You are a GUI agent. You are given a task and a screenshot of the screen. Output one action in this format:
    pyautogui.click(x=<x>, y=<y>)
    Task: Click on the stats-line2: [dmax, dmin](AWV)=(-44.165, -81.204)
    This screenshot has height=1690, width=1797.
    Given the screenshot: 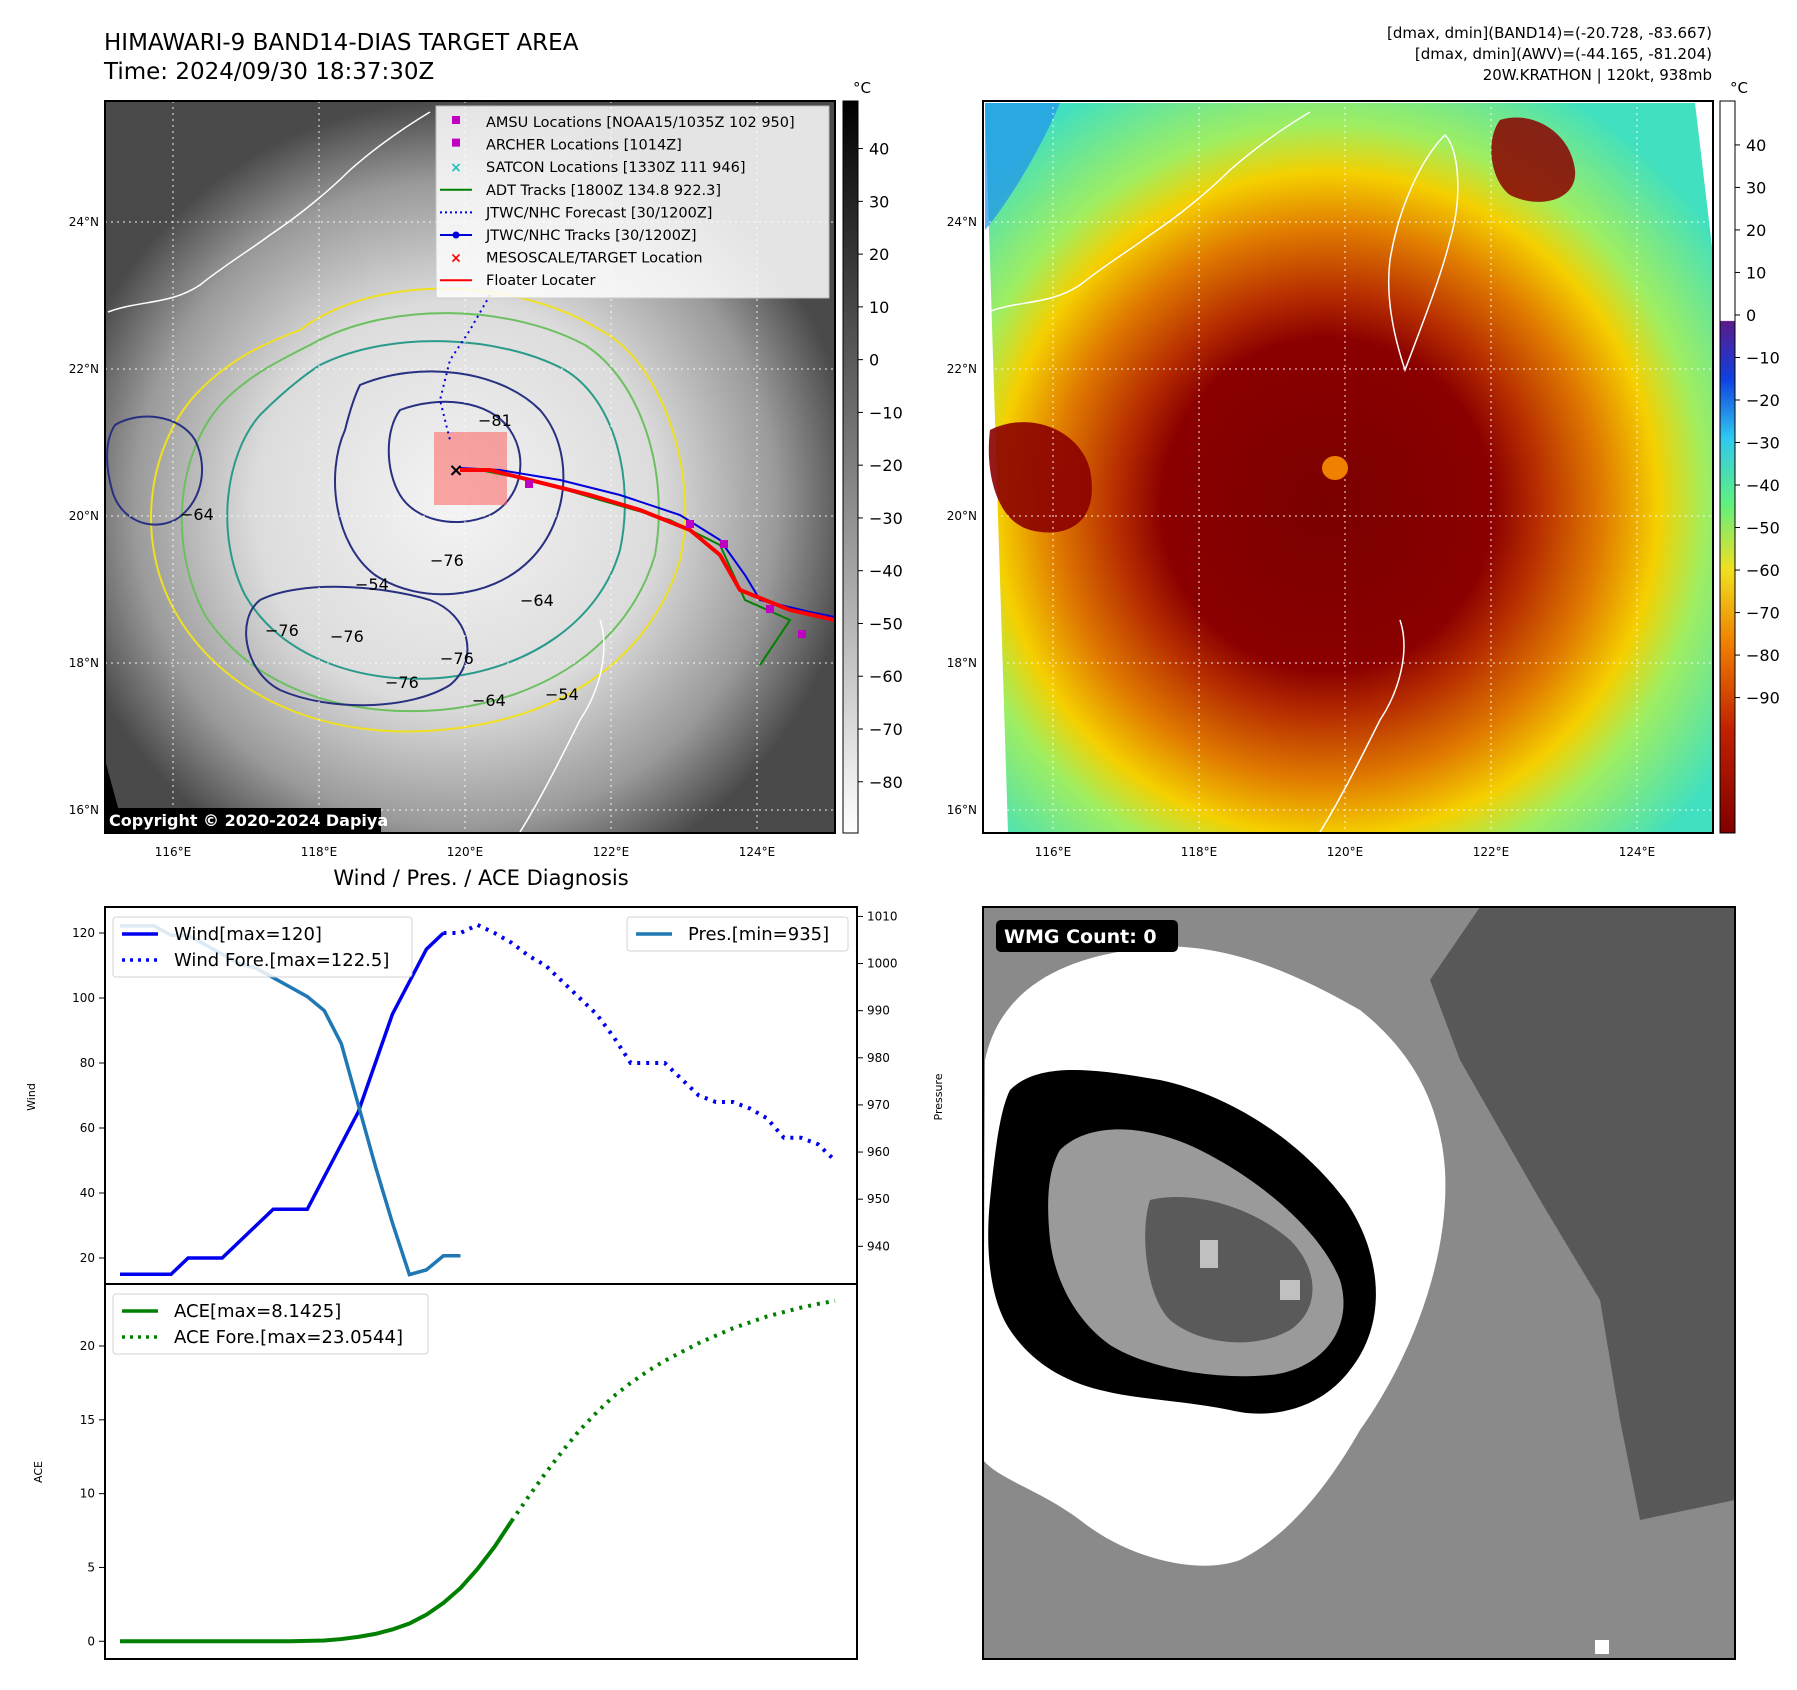 What is the action you would take?
    pyautogui.click(x=1563, y=54)
    